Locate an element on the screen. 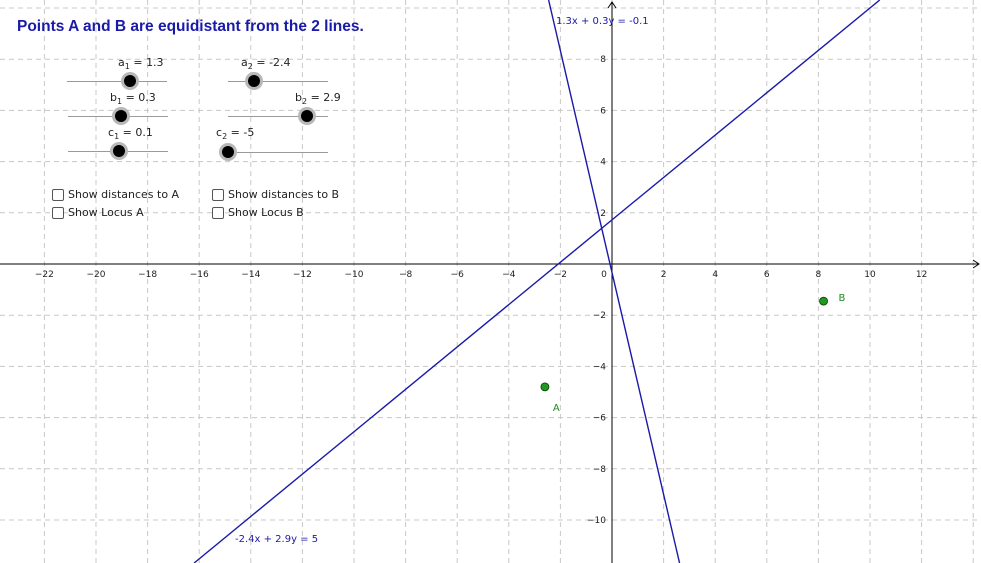 Image resolution: width=981 pixels, height=563 pixels. checkbox-show-distances-a: Show distances to A is located at coordinates (115, 194).